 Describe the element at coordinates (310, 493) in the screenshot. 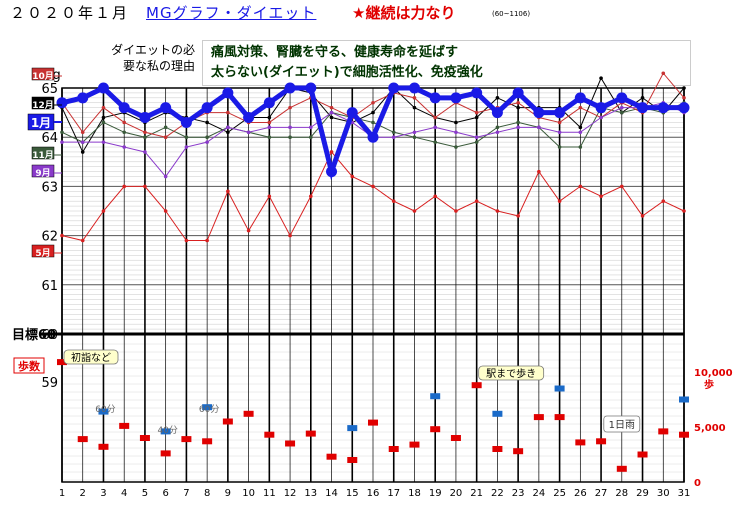

I see `x-tick-label: 13` at that location.